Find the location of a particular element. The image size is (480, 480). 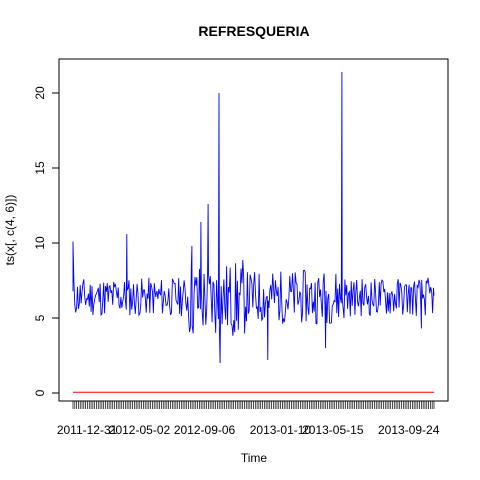

chart-title: REFRESQUERIA is located at coordinates (253, 31).